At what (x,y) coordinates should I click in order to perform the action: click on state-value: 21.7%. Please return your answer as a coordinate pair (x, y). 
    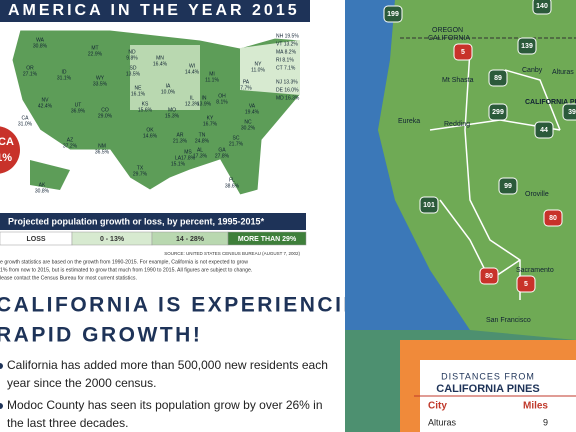
    Looking at the image, I should click on (236, 144).